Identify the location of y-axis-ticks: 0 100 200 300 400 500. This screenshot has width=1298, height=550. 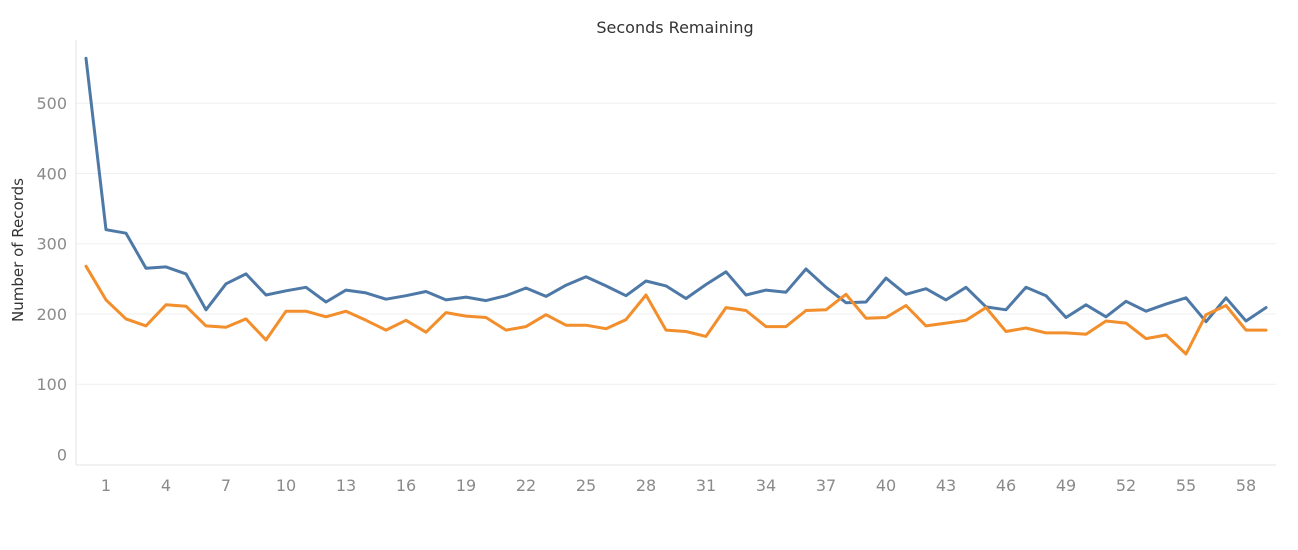
(51, 279).